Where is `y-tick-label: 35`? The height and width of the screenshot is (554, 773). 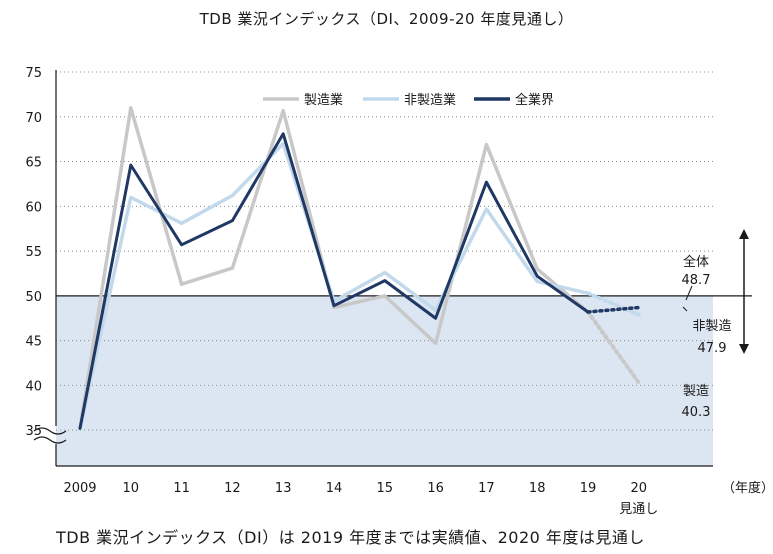
y-tick-label: 35 is located at coordinates (33, 431).